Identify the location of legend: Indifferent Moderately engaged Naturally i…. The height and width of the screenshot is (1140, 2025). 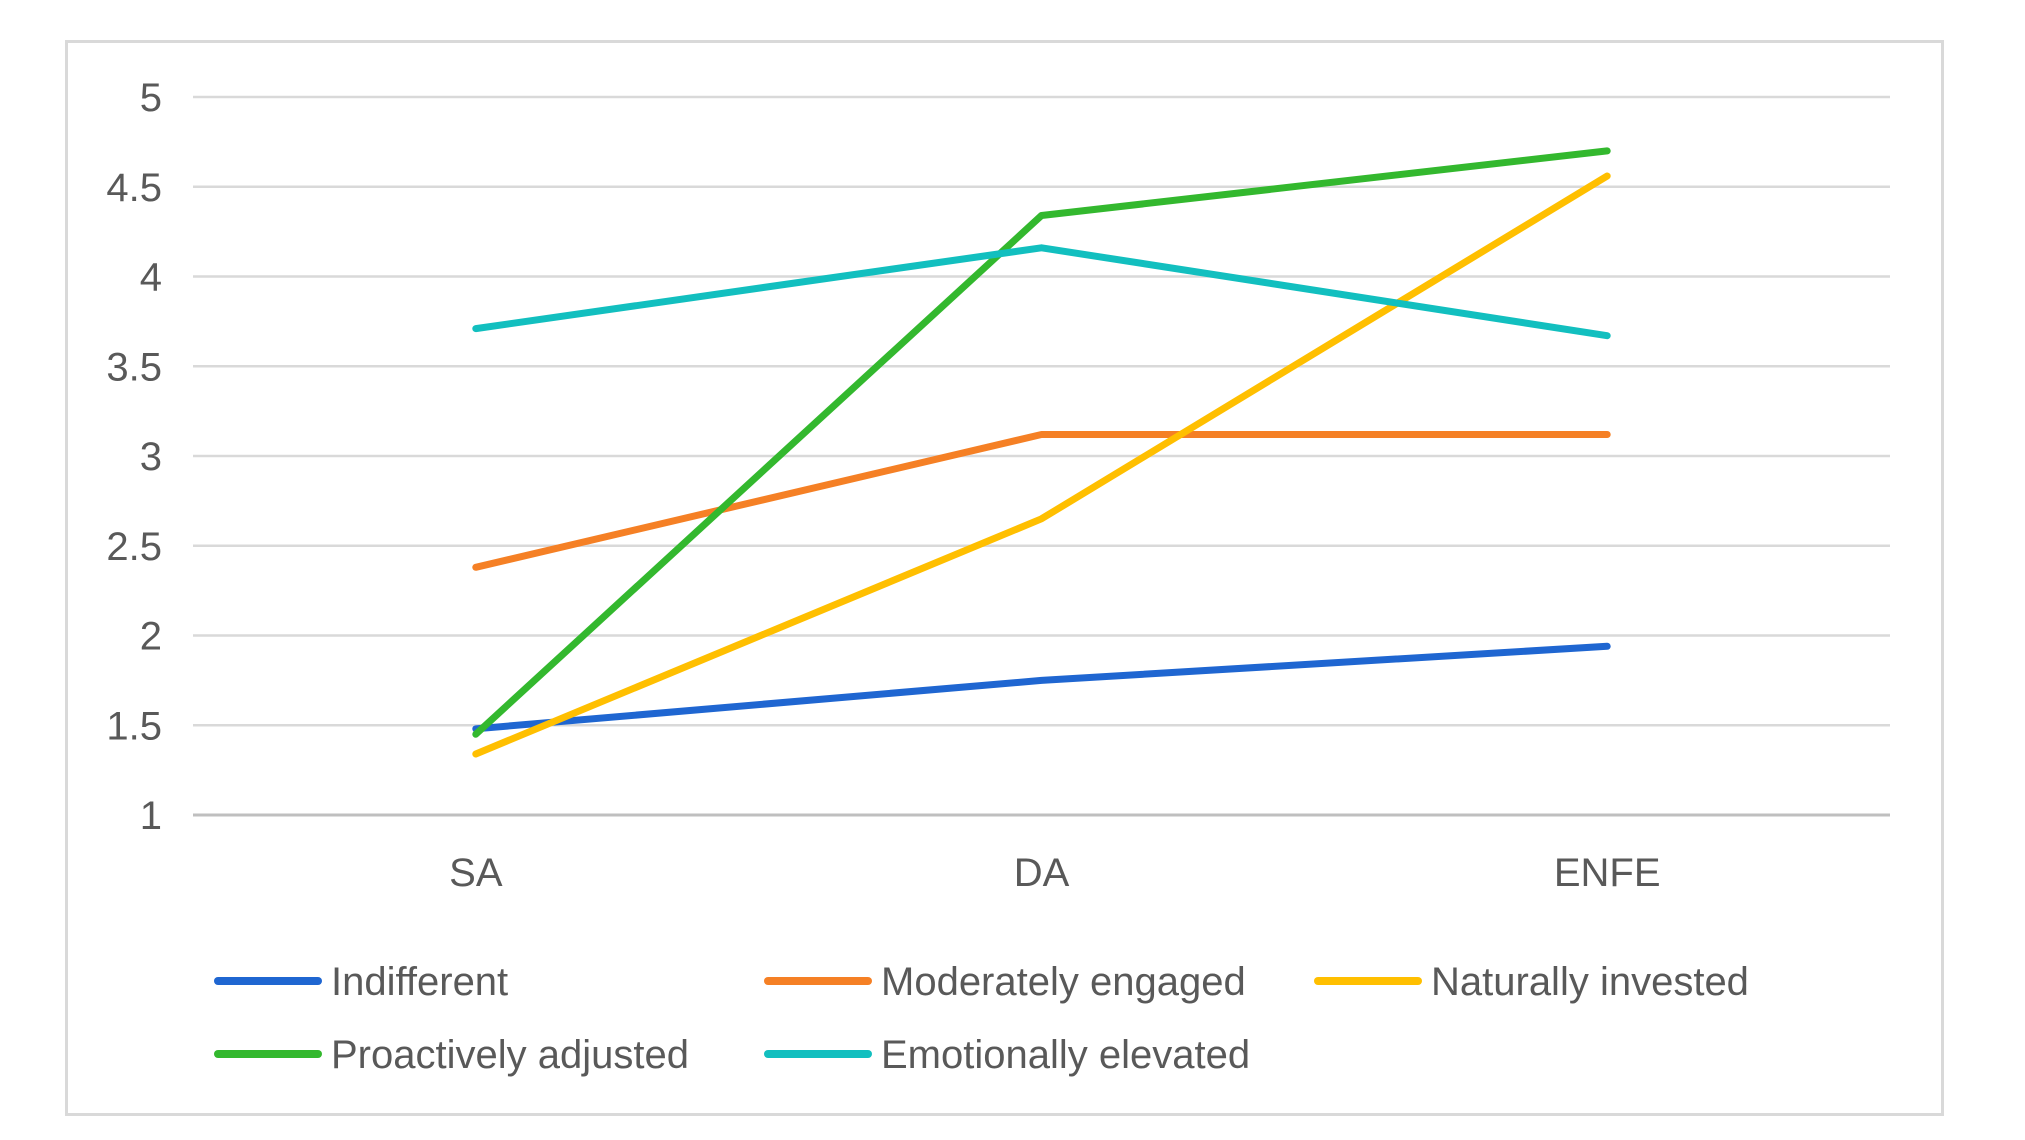
(981, 1018).